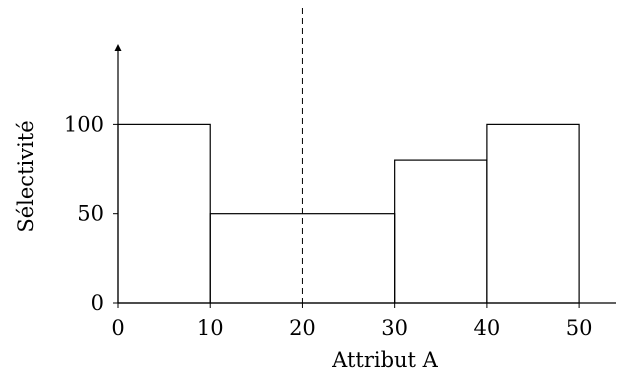  Describe the element at coordinates (26, 176) in the screenshot. I see `y-axis-label: Sélectivité` at that location.